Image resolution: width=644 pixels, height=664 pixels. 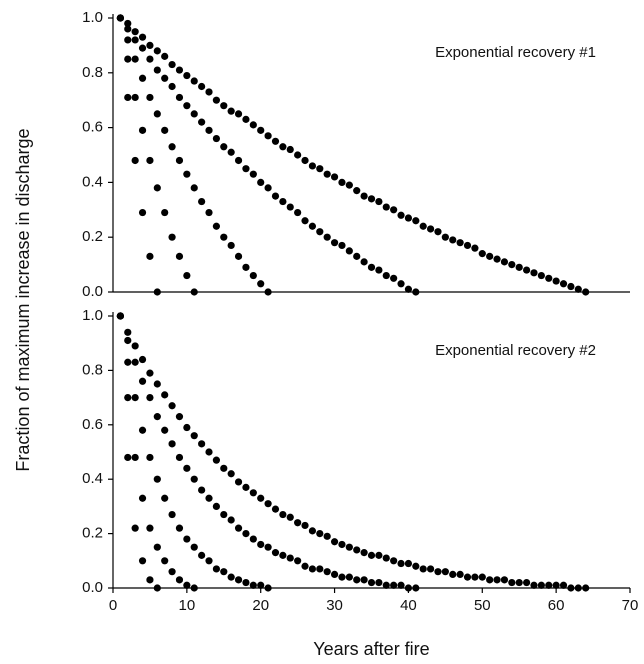 I want to click on x-tick-label: 70, so click(x=630, y=605).